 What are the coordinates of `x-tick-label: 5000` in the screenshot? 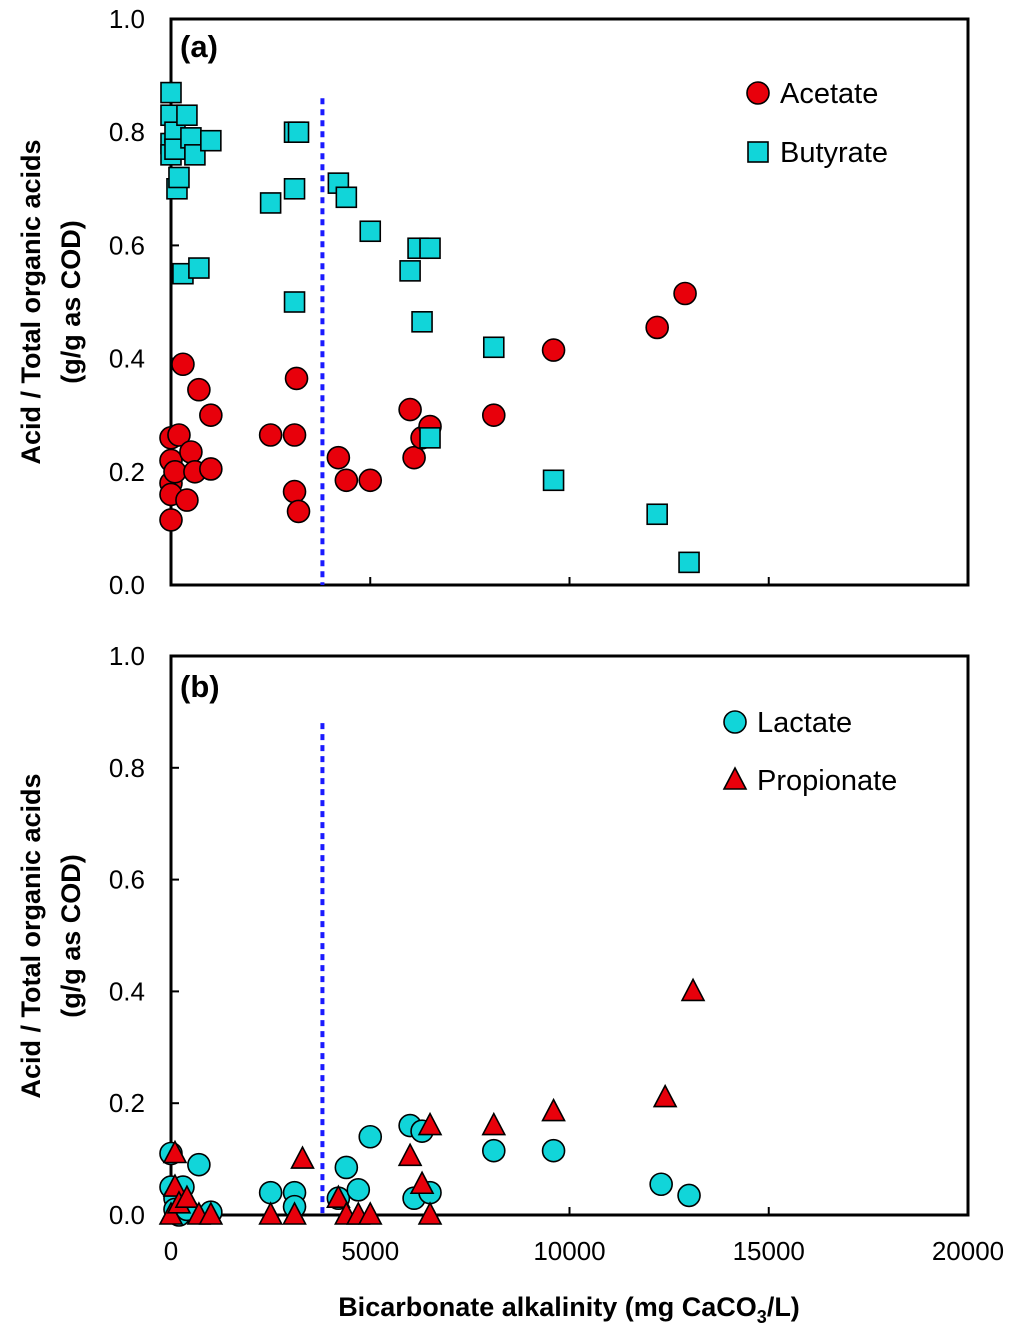 It's located at (370, 1251).